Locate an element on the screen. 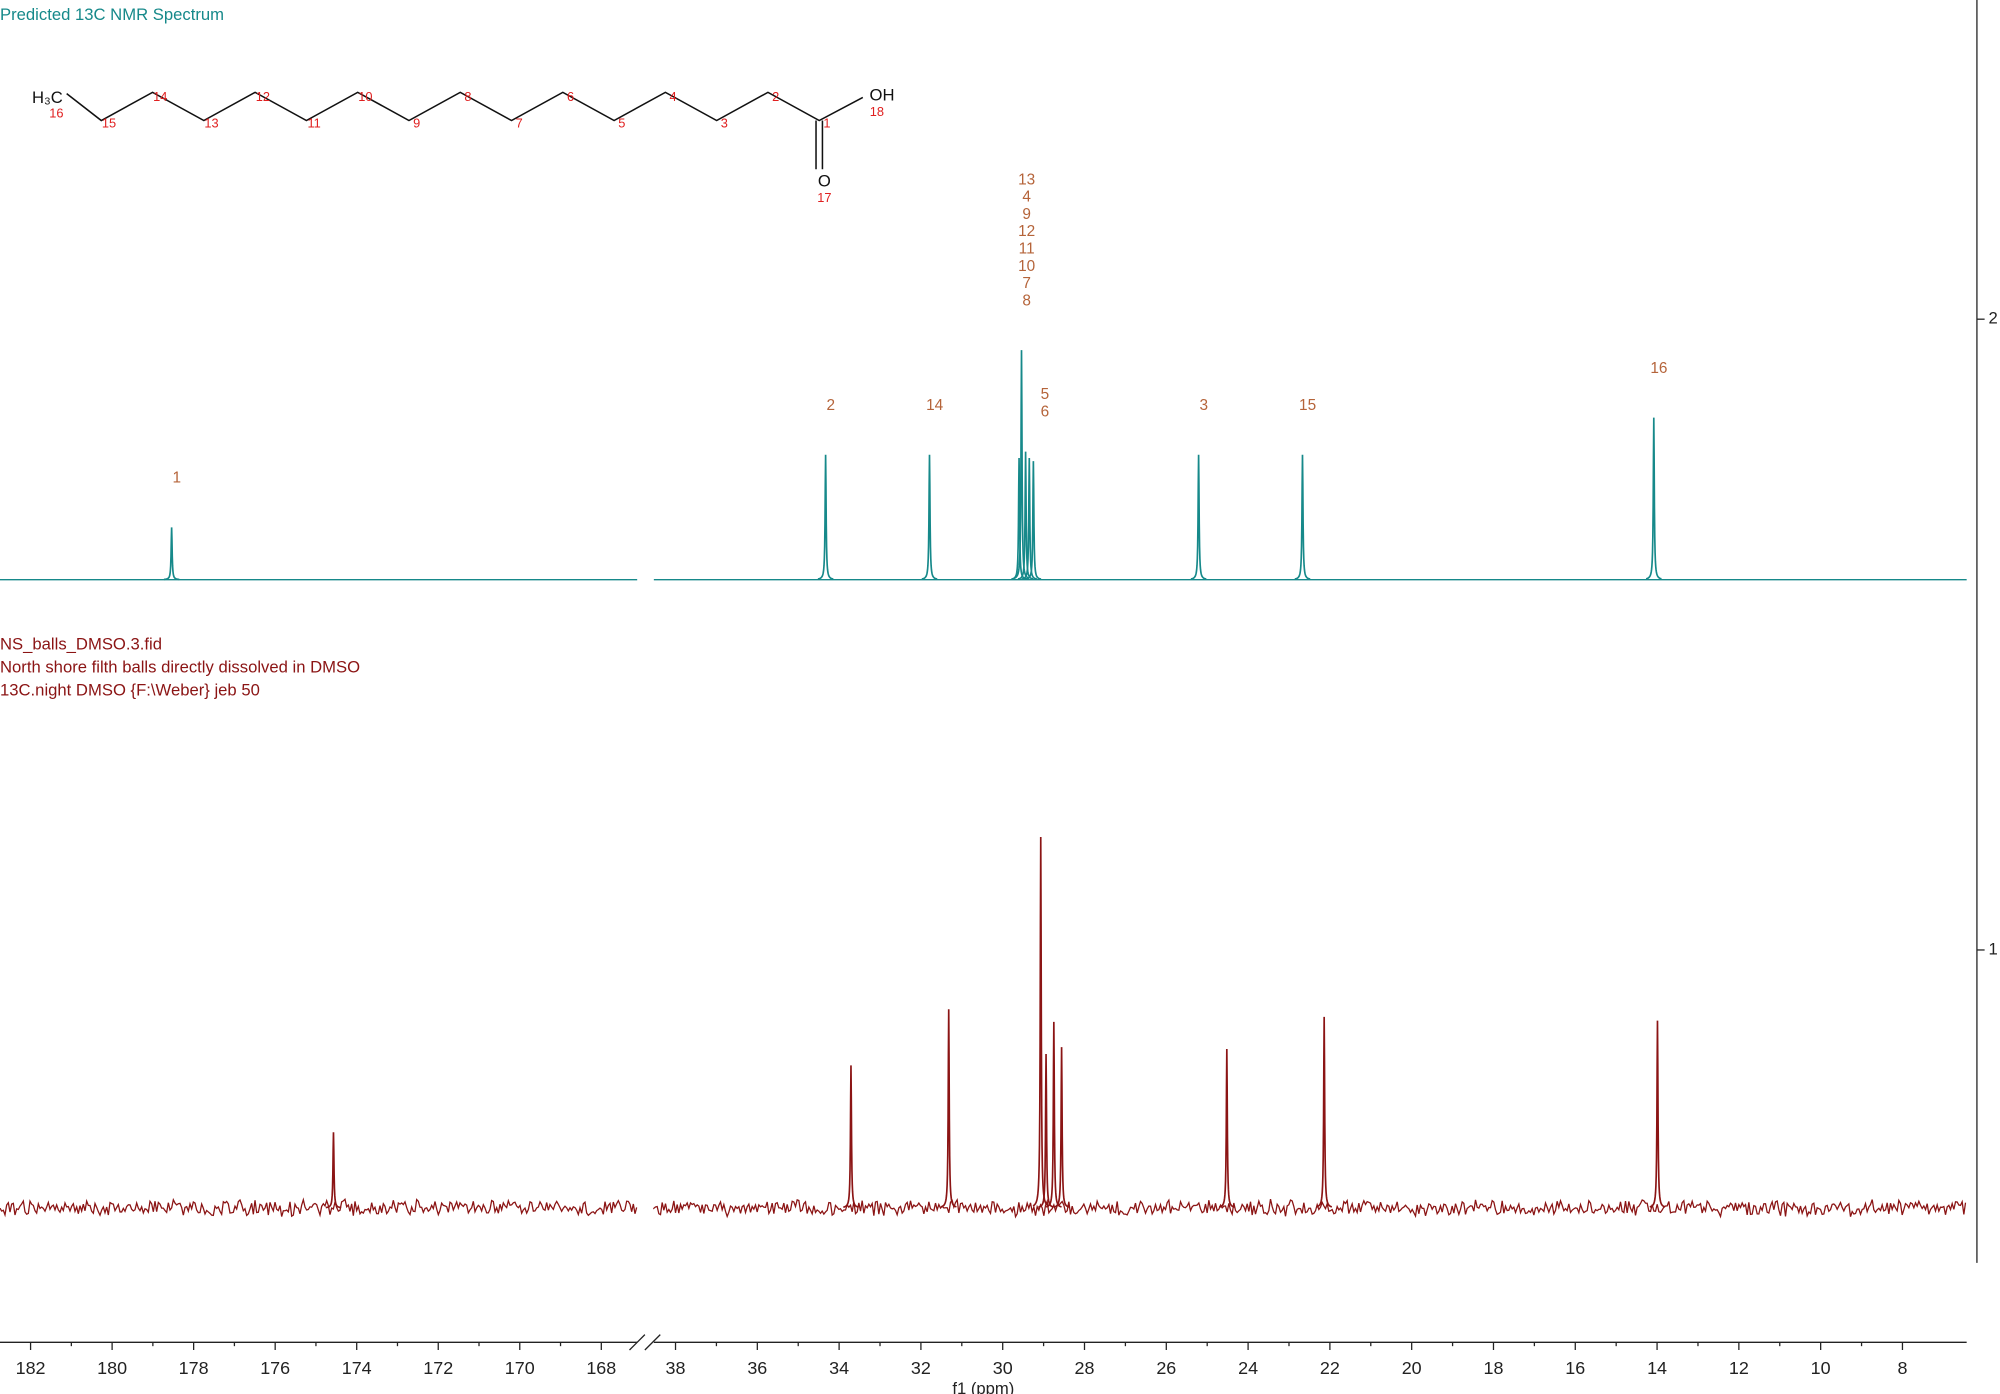 The width and height of the screenshot is (2000, 1394). atom-number: 11 is located at coordinates (313, 123).